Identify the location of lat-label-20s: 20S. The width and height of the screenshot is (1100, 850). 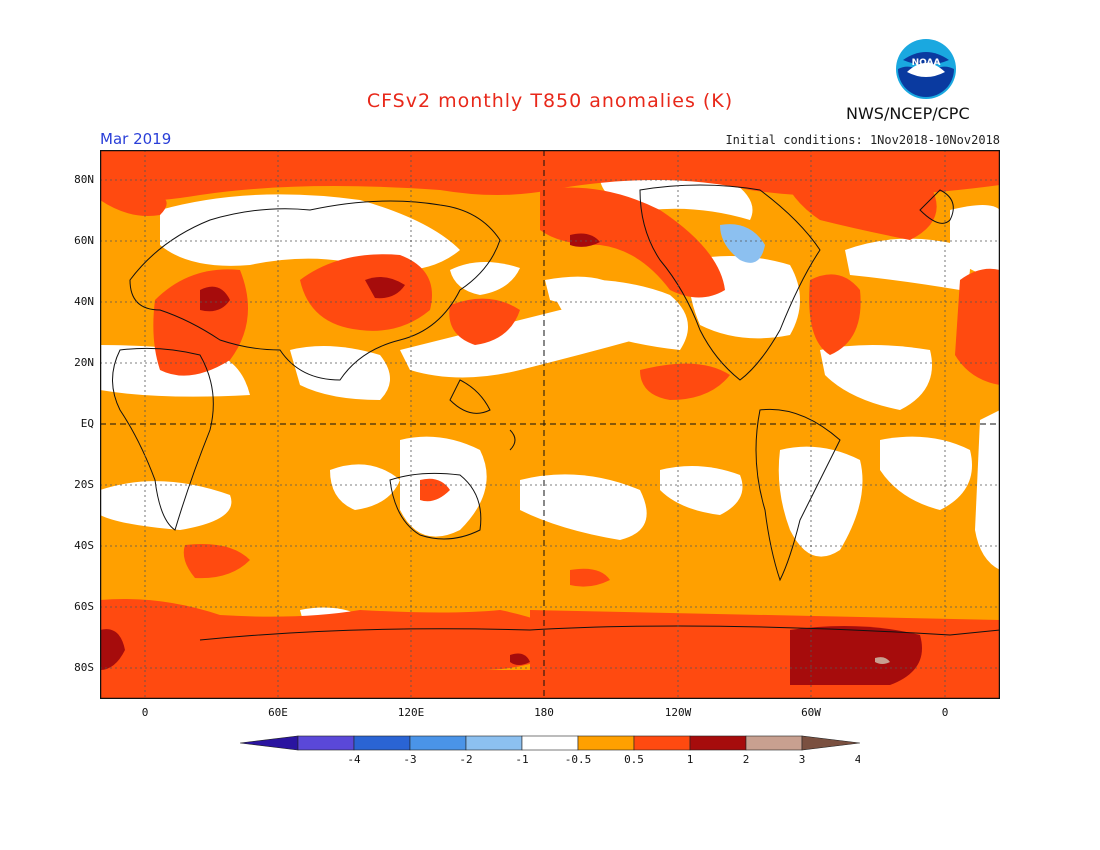
(84, 484).